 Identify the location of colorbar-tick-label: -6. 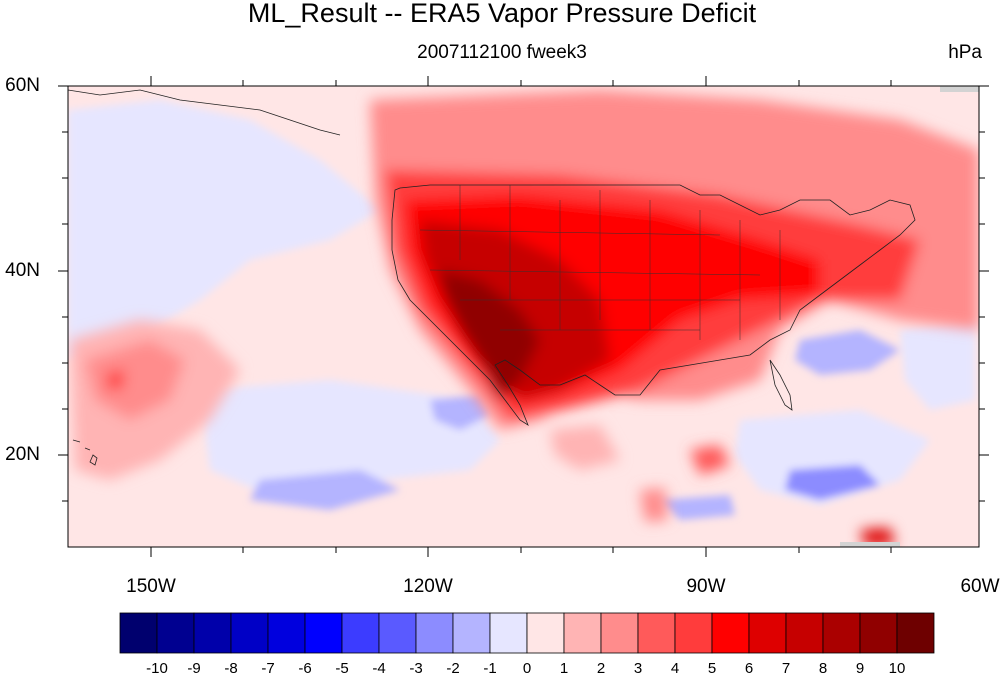
(305, 668).